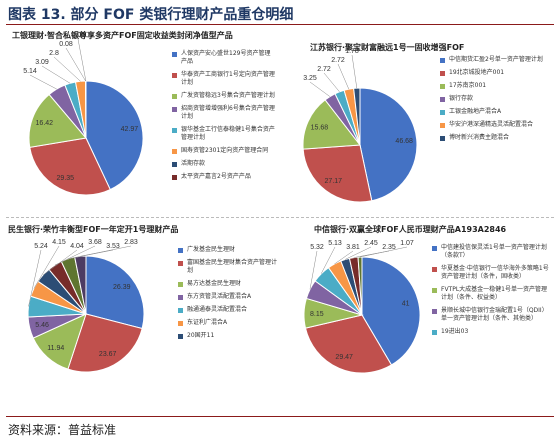 The image size is (560, 442). Describe the element at coordinates (55, 348) in the screenshot. I see `slice-value-label: 11.94` at that location.